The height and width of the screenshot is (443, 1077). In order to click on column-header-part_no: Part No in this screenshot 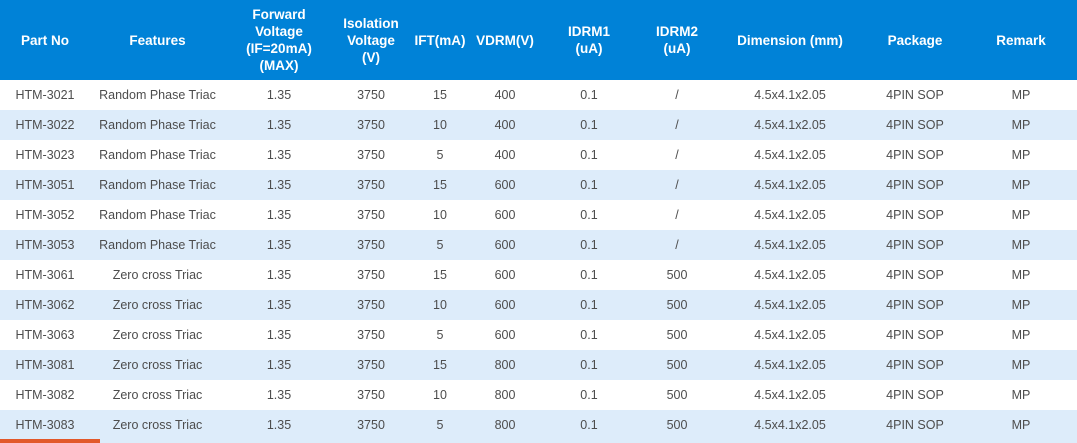, I will do `click(45, 40)`.